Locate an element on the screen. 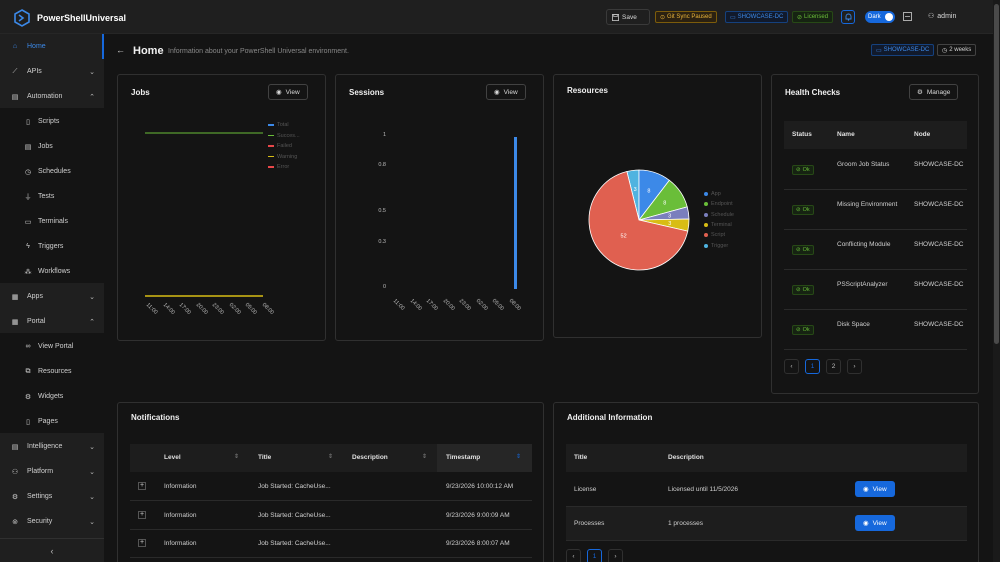 The image size is (1000, 562). user-menu: ⚇ admin is located at coordinates (942, 16).